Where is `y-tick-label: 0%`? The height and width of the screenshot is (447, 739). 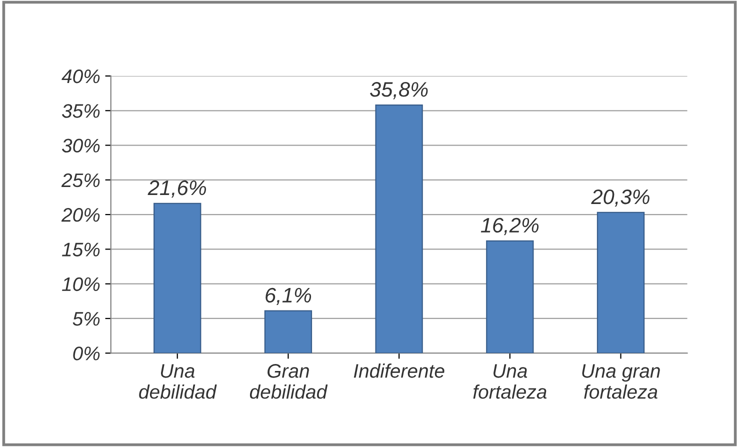
y-tick-label: 0% is located at coordinates (86, 353).